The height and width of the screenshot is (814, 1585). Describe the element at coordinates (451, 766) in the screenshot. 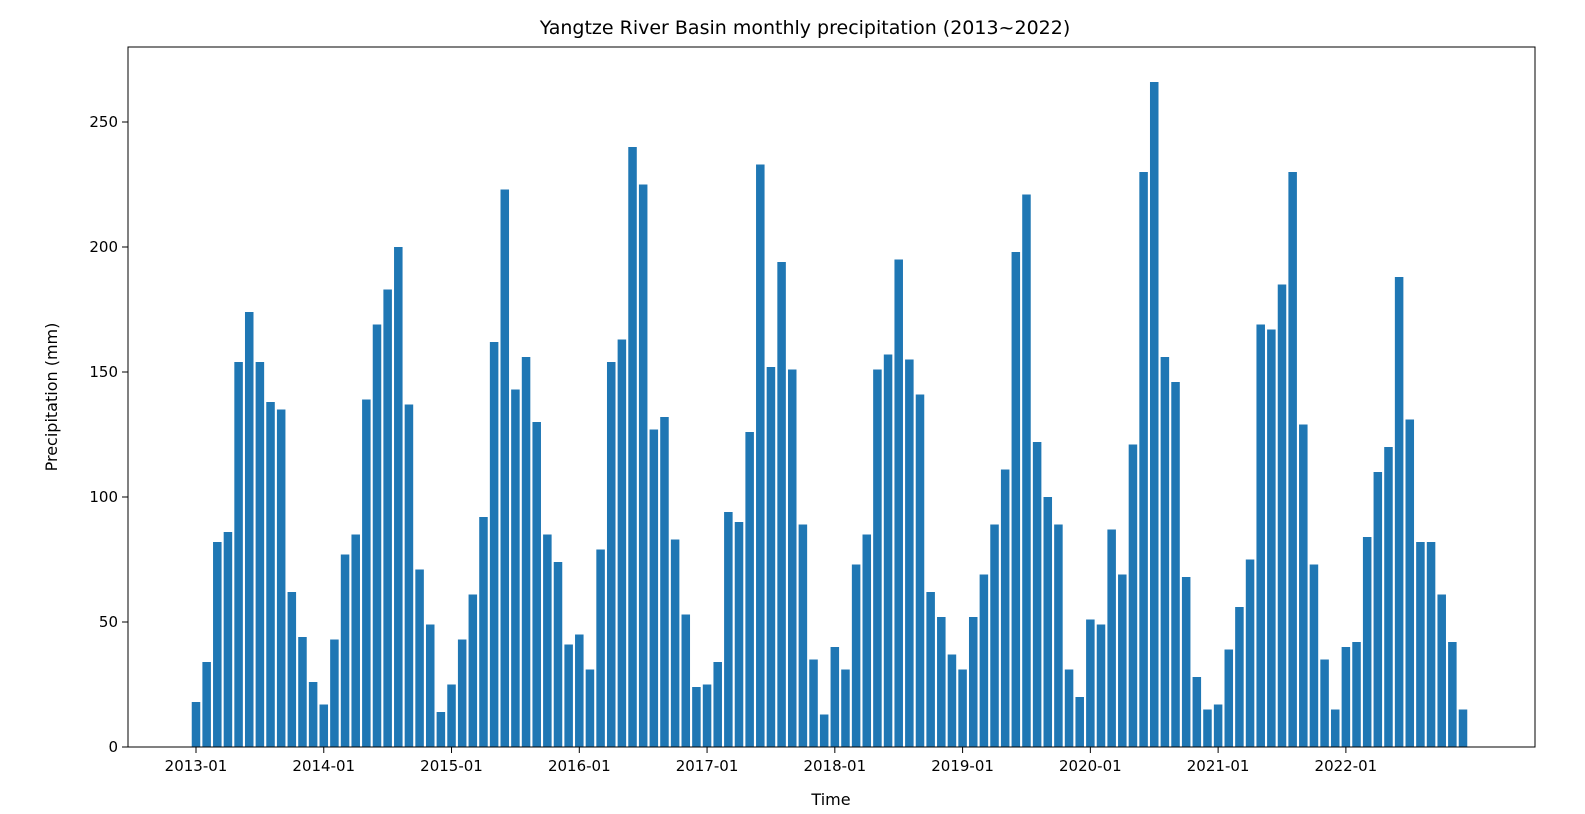

I see `x-tick-label: 2015-01` at that location.